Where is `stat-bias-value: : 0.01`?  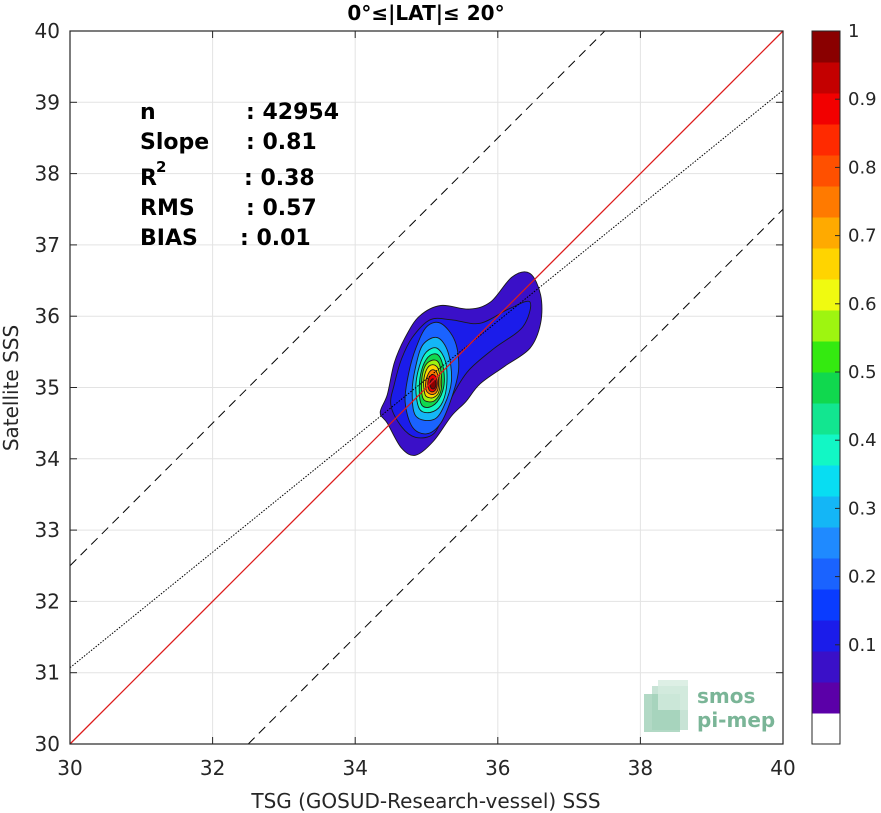
stat-bias-value: : 0.01 is located at coordinates (275, 238).